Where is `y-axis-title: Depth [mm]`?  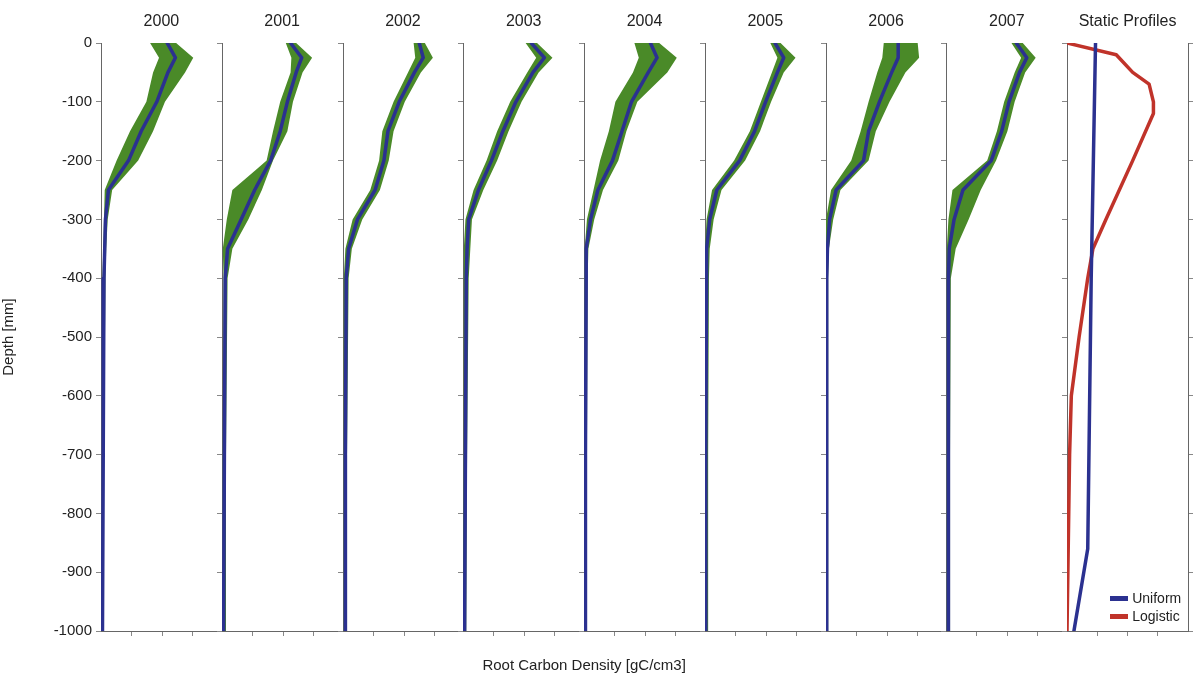 y-axis-title: Depth [mm] is located at coordinates (8, 337).